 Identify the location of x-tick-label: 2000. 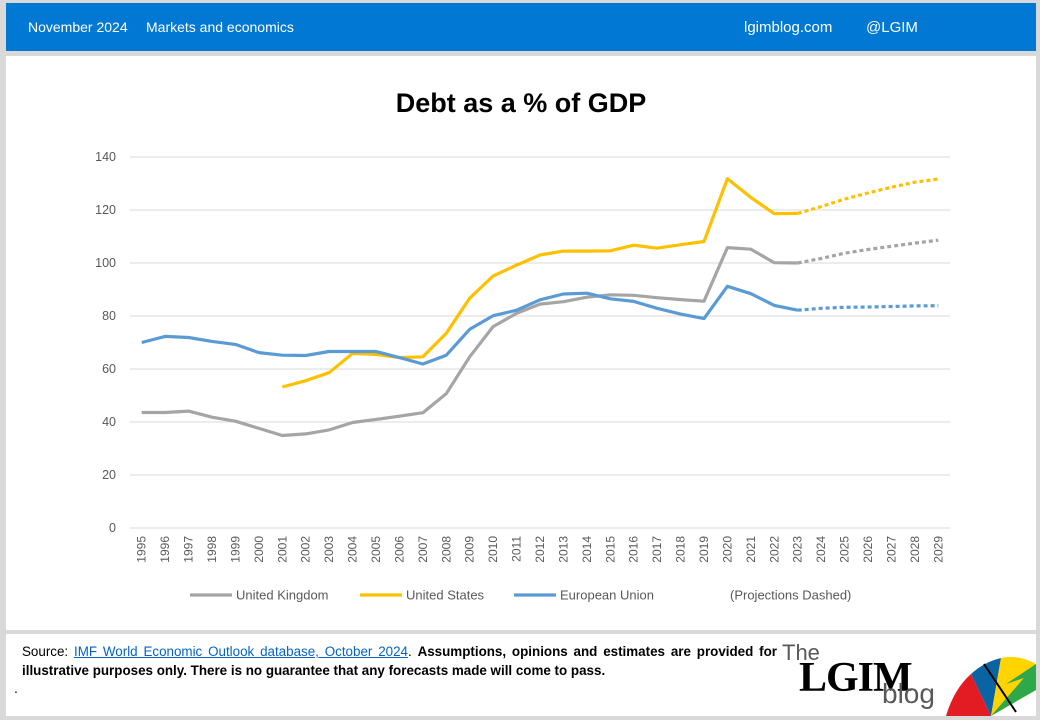
(259, 549).